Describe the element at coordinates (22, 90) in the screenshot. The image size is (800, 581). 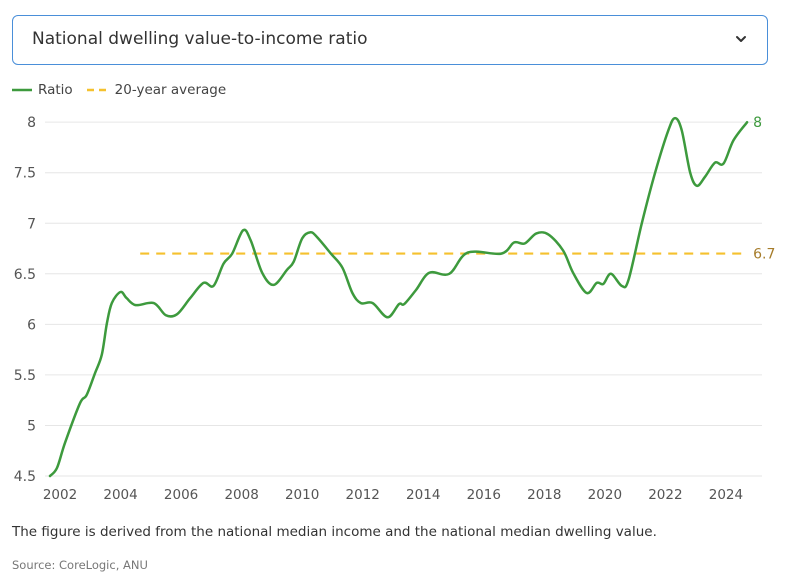
I see `legend-swatch-solid-line-icon` at that location.